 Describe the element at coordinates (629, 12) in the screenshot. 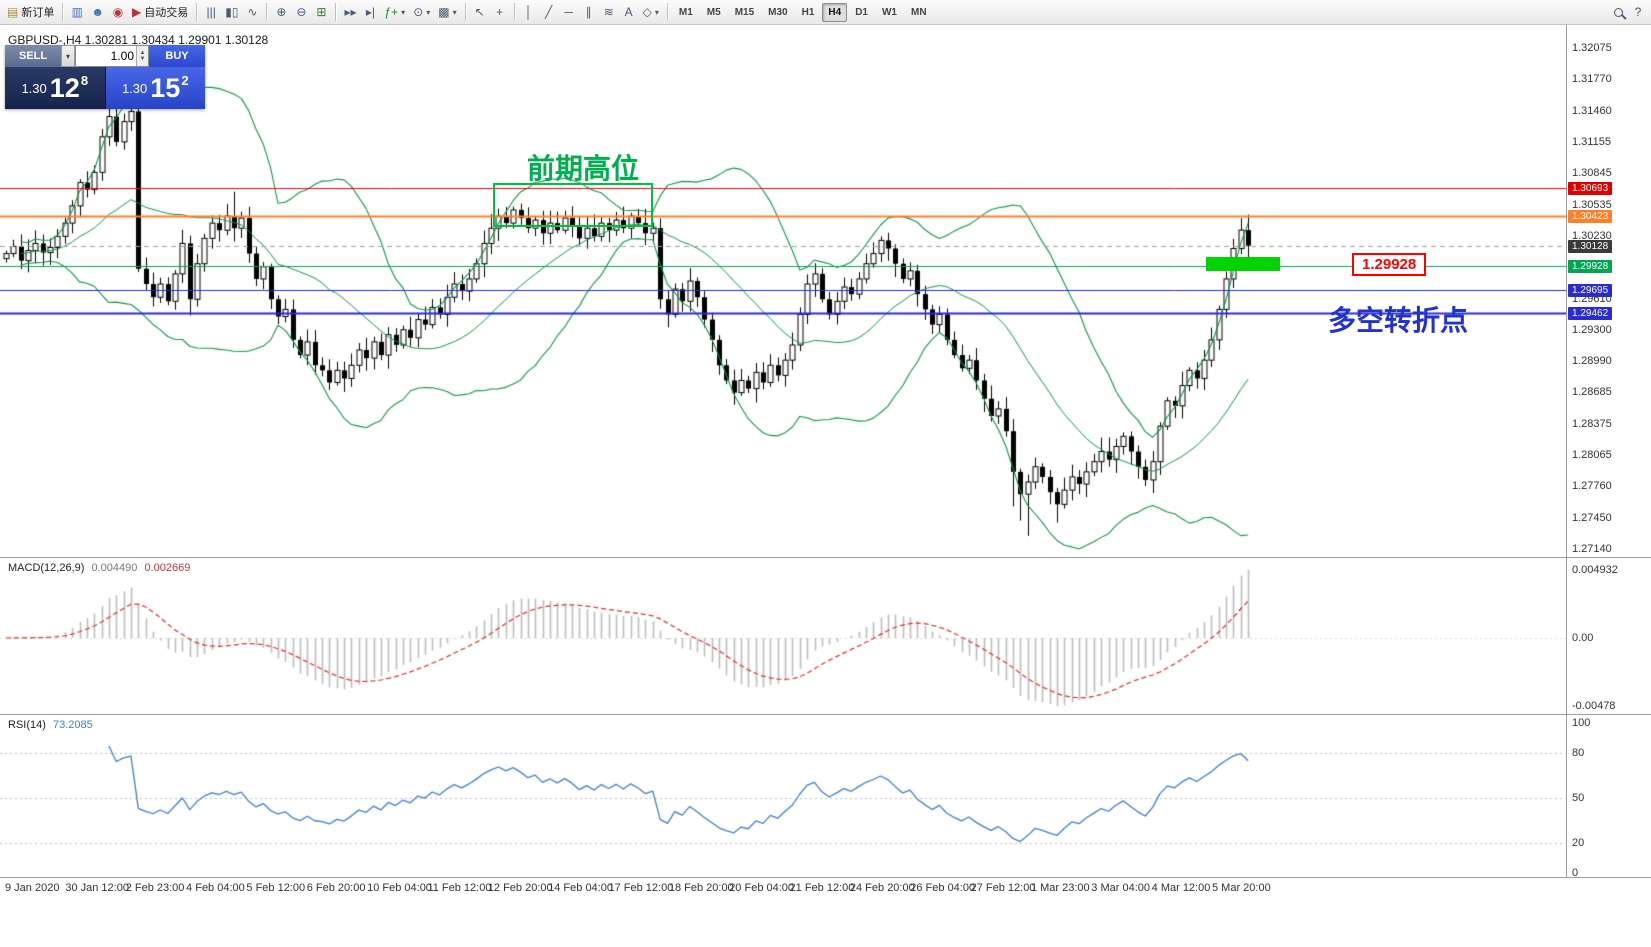

I see `text-label-button: A` at that location.